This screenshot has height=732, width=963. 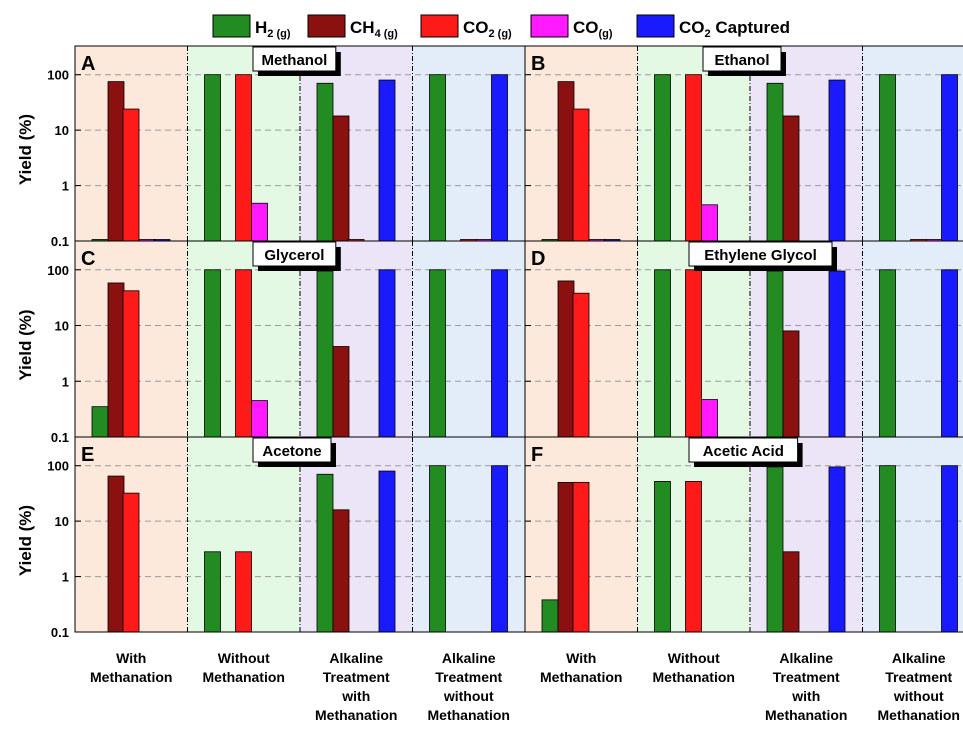 I want to click on legend-swatch-ch4, so click(x=326, y=26).